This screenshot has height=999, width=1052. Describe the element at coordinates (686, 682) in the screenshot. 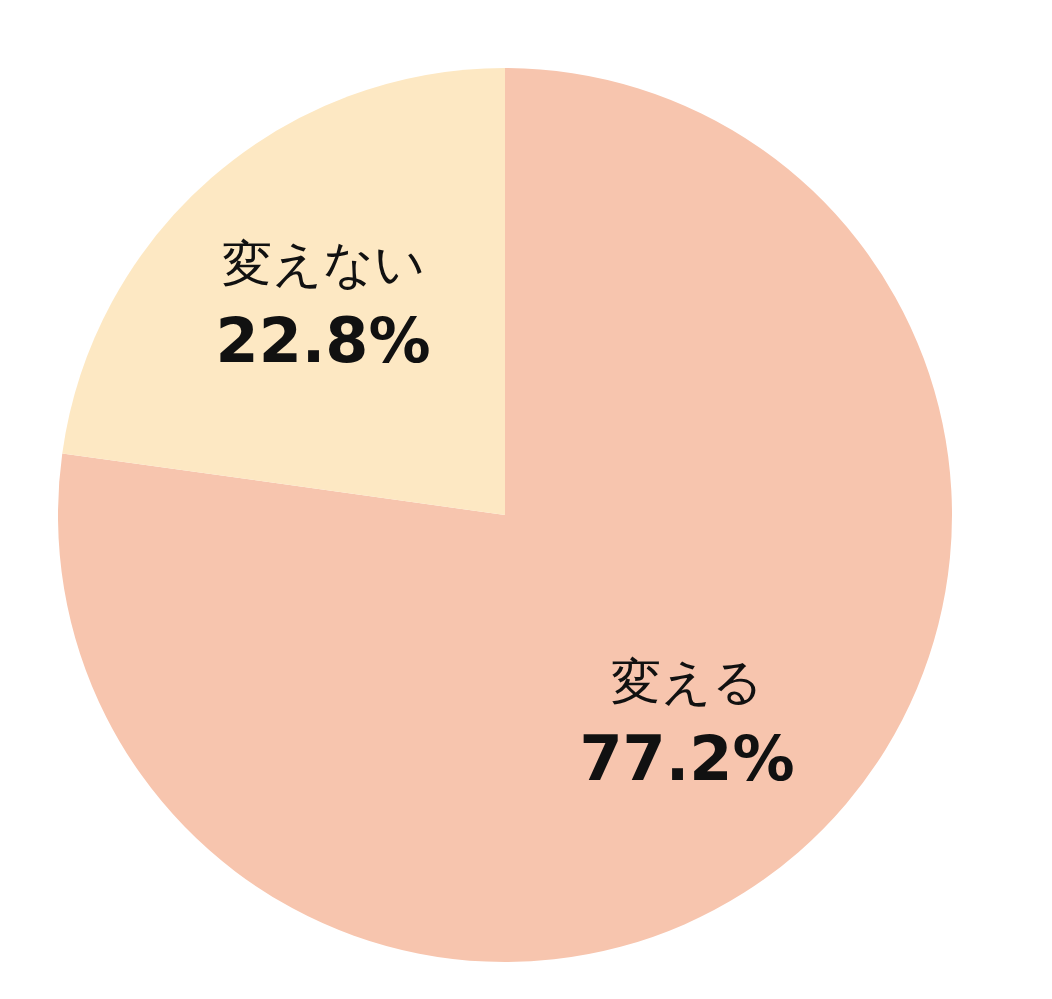

I see `slice-label: 変える` at that location.